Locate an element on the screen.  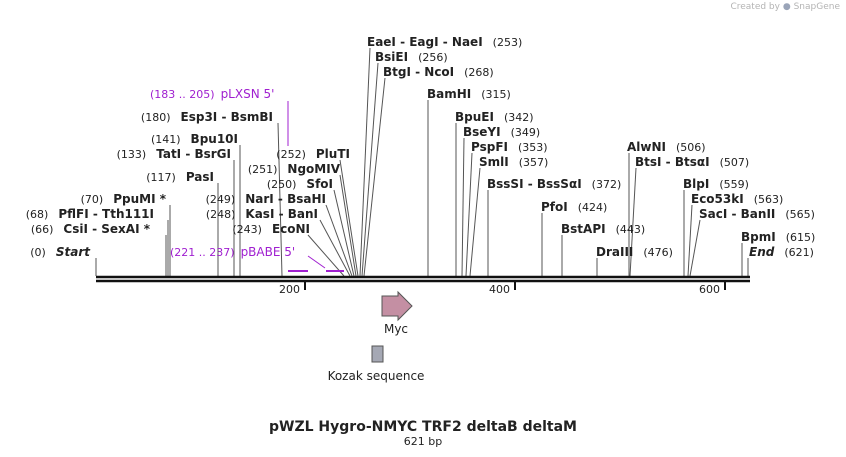
feature-label-myc: Myc is located at coordinates (396, 329).